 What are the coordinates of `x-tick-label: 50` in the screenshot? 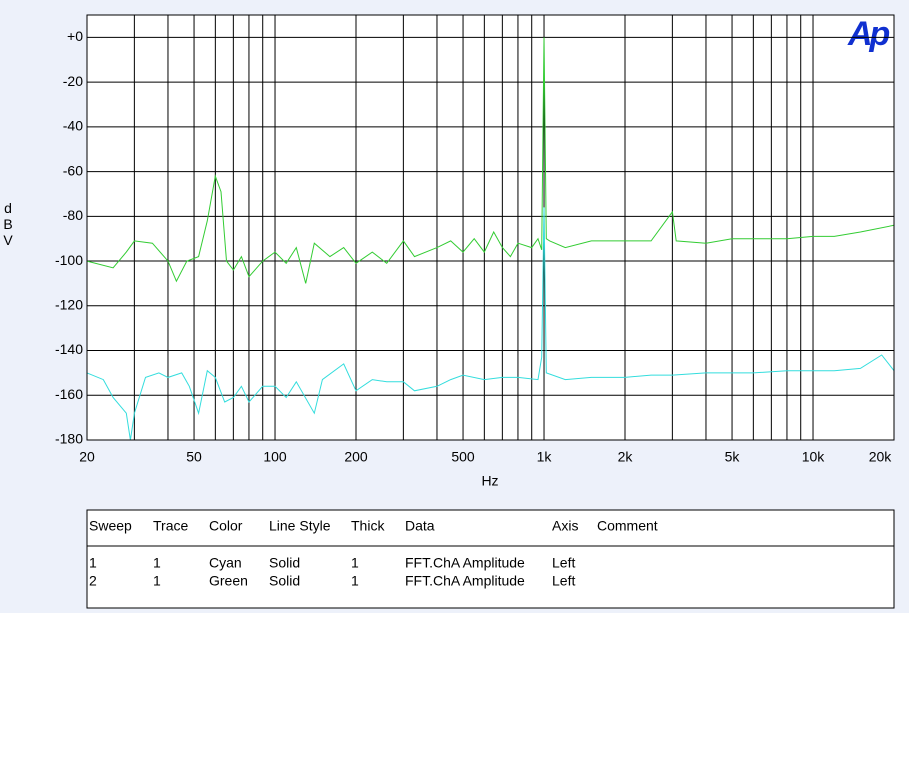 It's located at (194, 457).